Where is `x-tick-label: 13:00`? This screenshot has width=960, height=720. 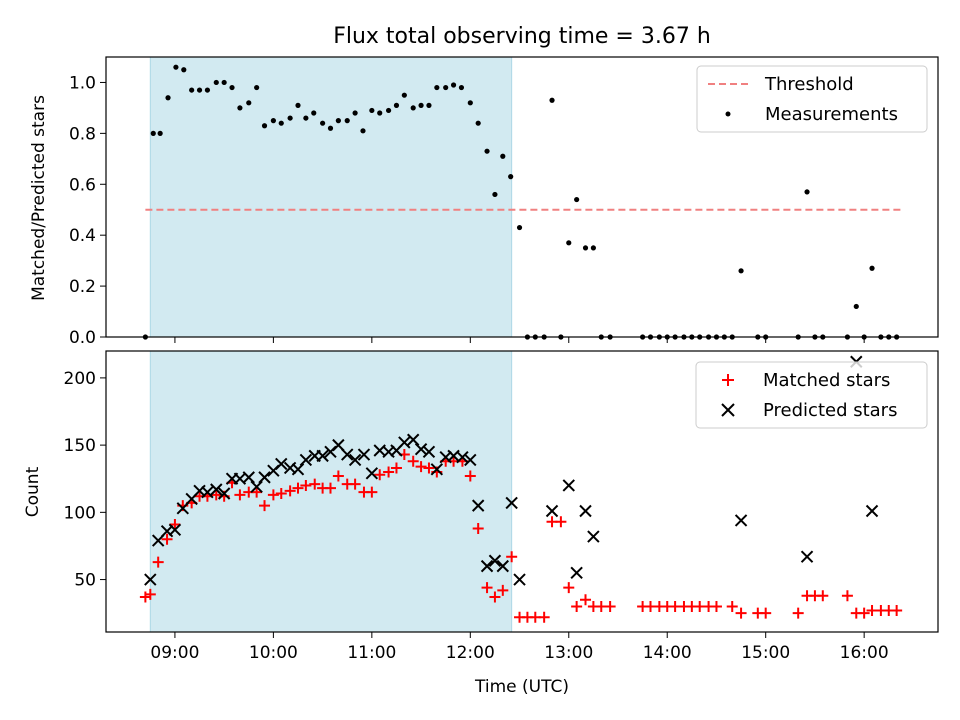 x-tick-label: 13:00 is located at coordinates (568, 653).